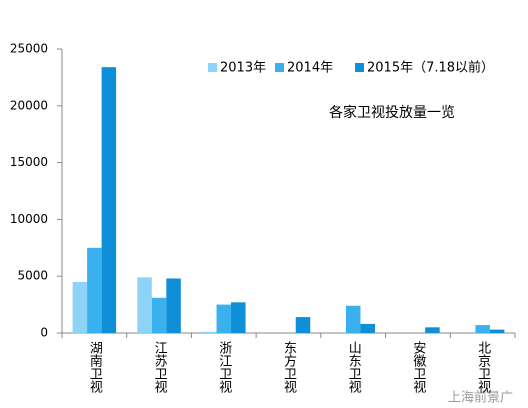 This screenshot has height=408, width=528. Describe the element at coordinates (483, 367) in the screenshot. I see `x-tick-label: 北京卫视` at that location.